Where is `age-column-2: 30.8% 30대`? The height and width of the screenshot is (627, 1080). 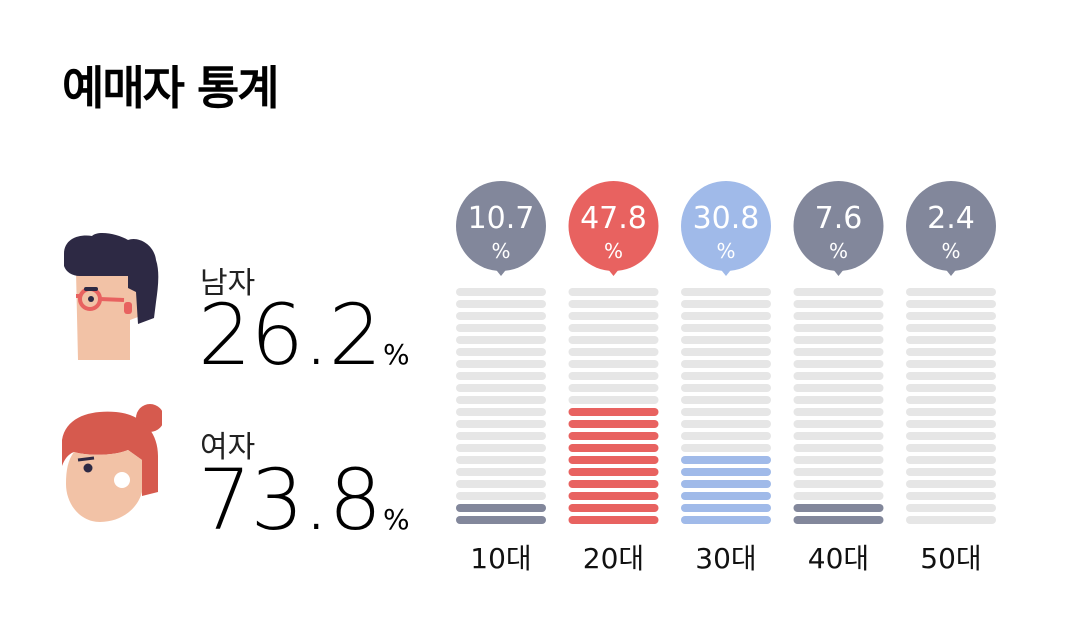
age-column-2: 30.8% 30대 is located at coordinates (726, 378).